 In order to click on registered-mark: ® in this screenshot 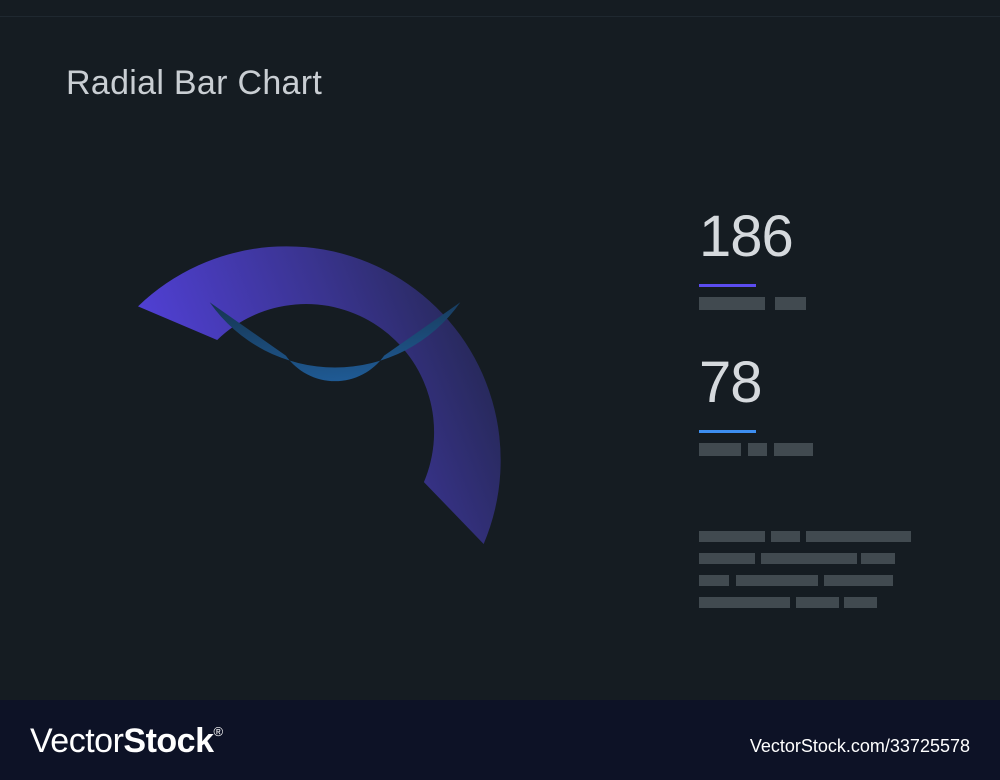, I will do `click(218, 731)`.